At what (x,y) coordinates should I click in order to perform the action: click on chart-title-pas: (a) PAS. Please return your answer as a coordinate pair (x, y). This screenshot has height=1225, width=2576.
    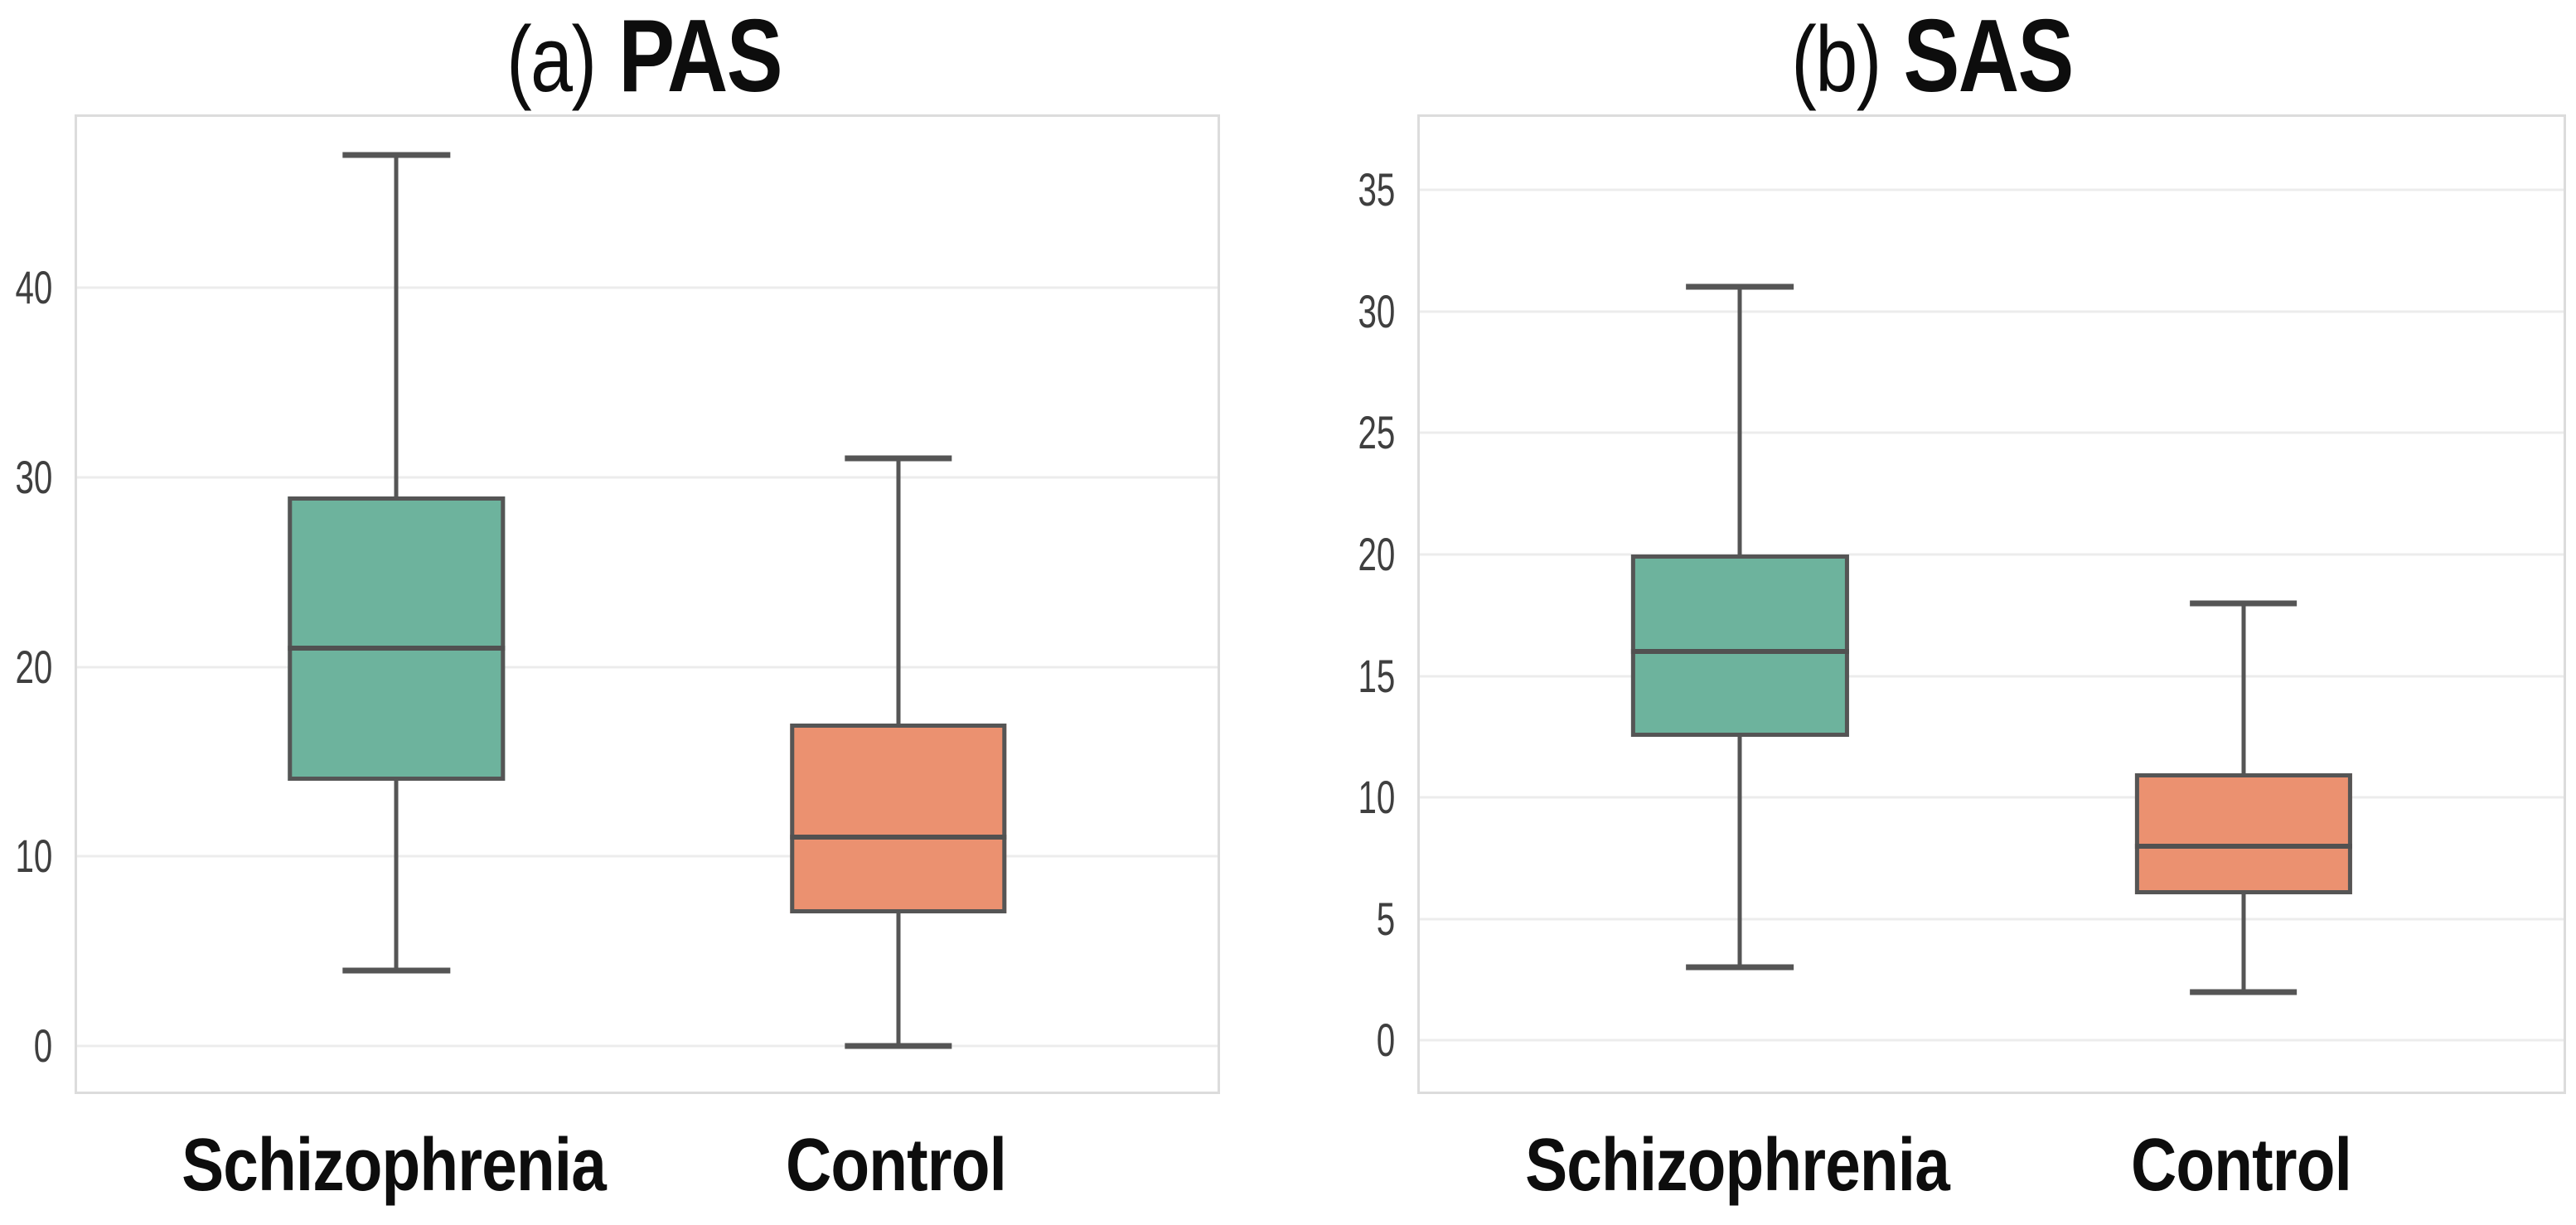
    Looking at the image, I should click on (644, 56).